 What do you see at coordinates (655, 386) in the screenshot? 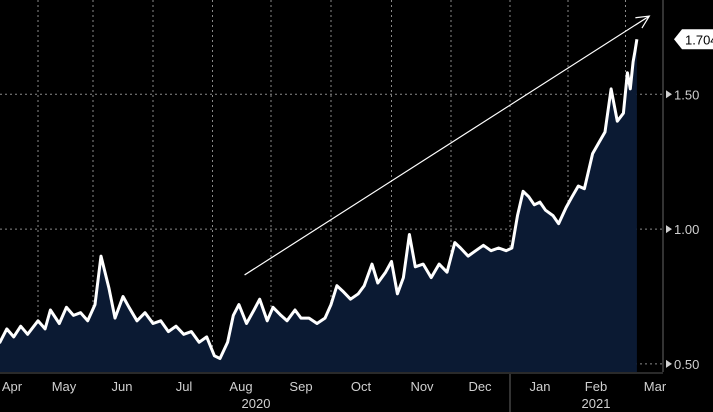
I see `x-tick-label: Mar` at bounding box center [655, 386].